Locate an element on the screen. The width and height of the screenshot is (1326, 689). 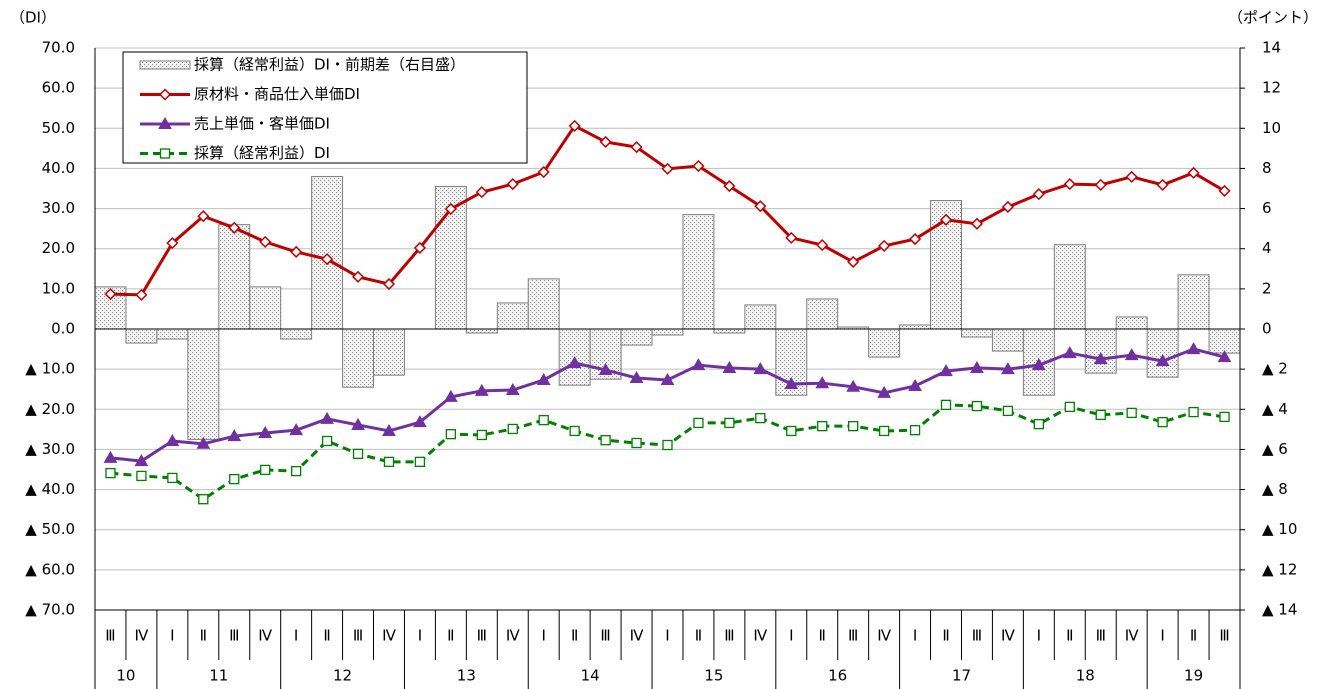
year-label: 15 is located at coordinates (713, 676).